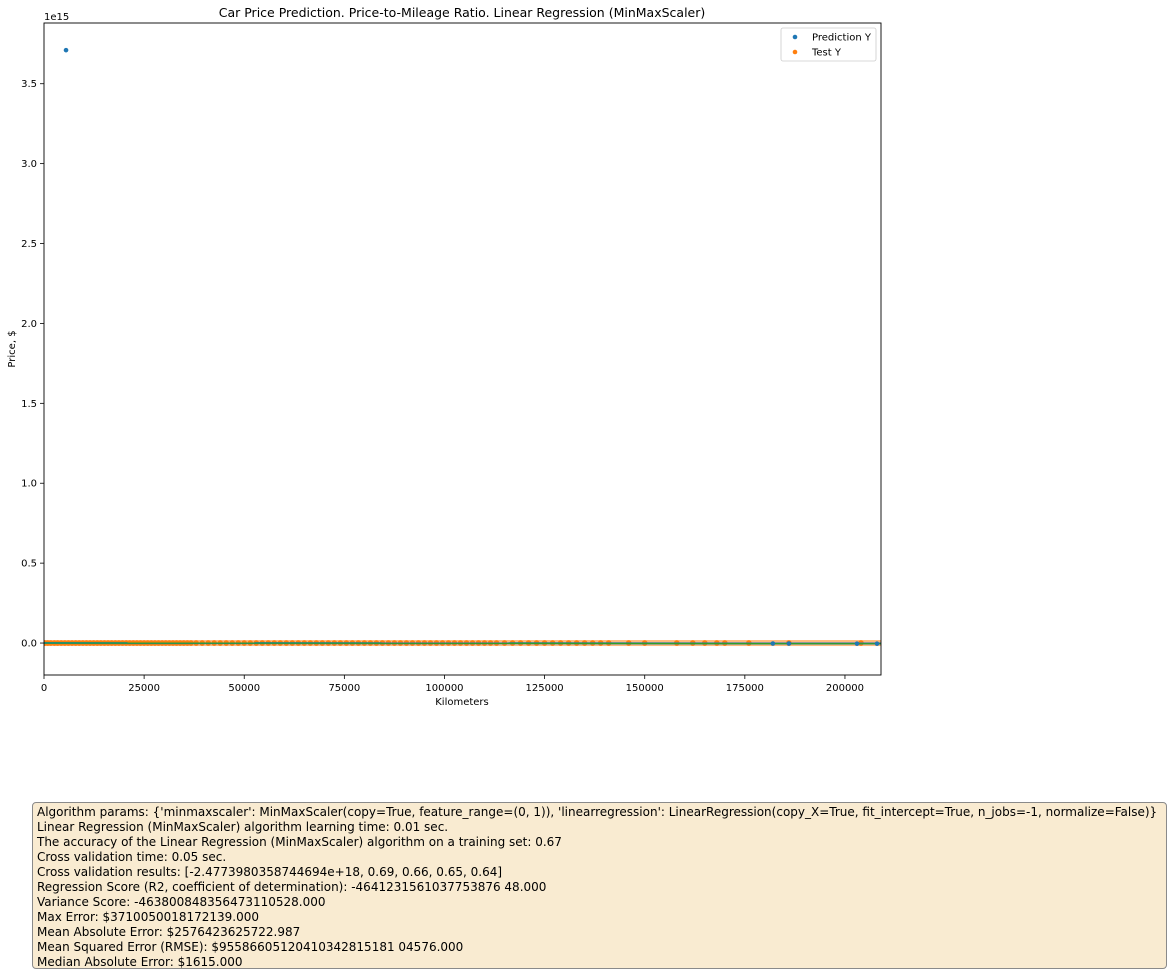 This screenshot has width=1174, height=976. Describe the element at coordinates (29, 244) in the screenshot. I see `y-tick-label: 2.5` at that location.